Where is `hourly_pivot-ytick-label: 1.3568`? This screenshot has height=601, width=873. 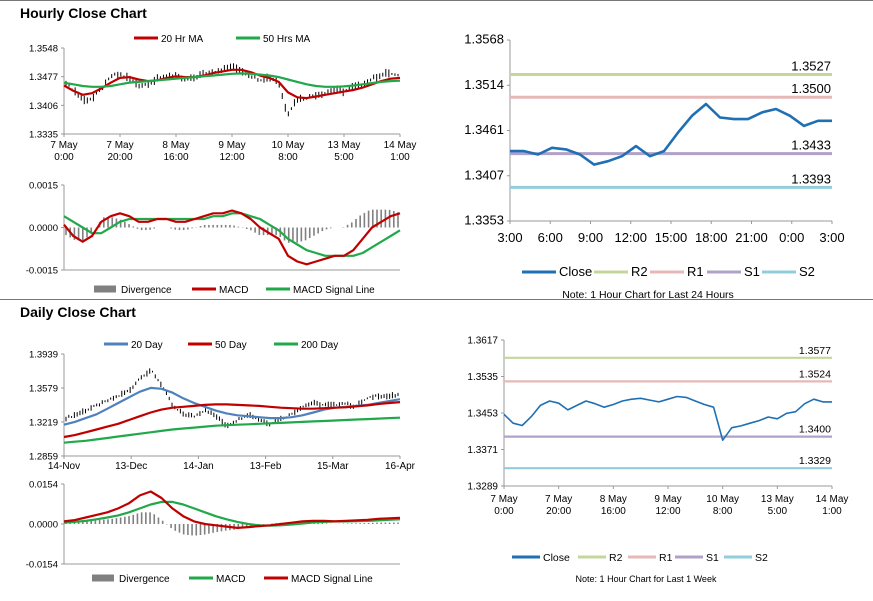 hourly_pivot-ytick-label: 1.3568 is located at coordinates (484, 39).